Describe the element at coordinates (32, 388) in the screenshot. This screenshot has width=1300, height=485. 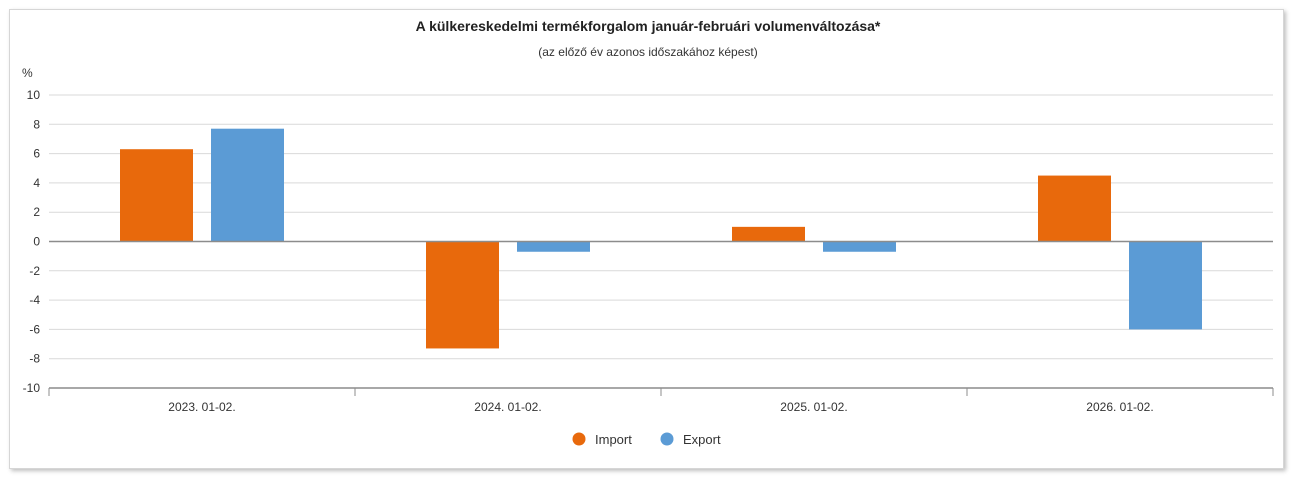
I see `y-tick-label: -10` at that location.